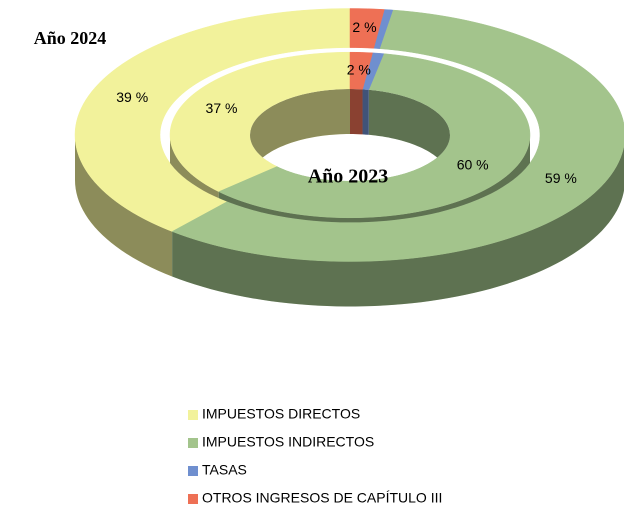 The height and width of the screenshot is (512, 624). I want to click on series-label: Año 2023, so click(348, 177).